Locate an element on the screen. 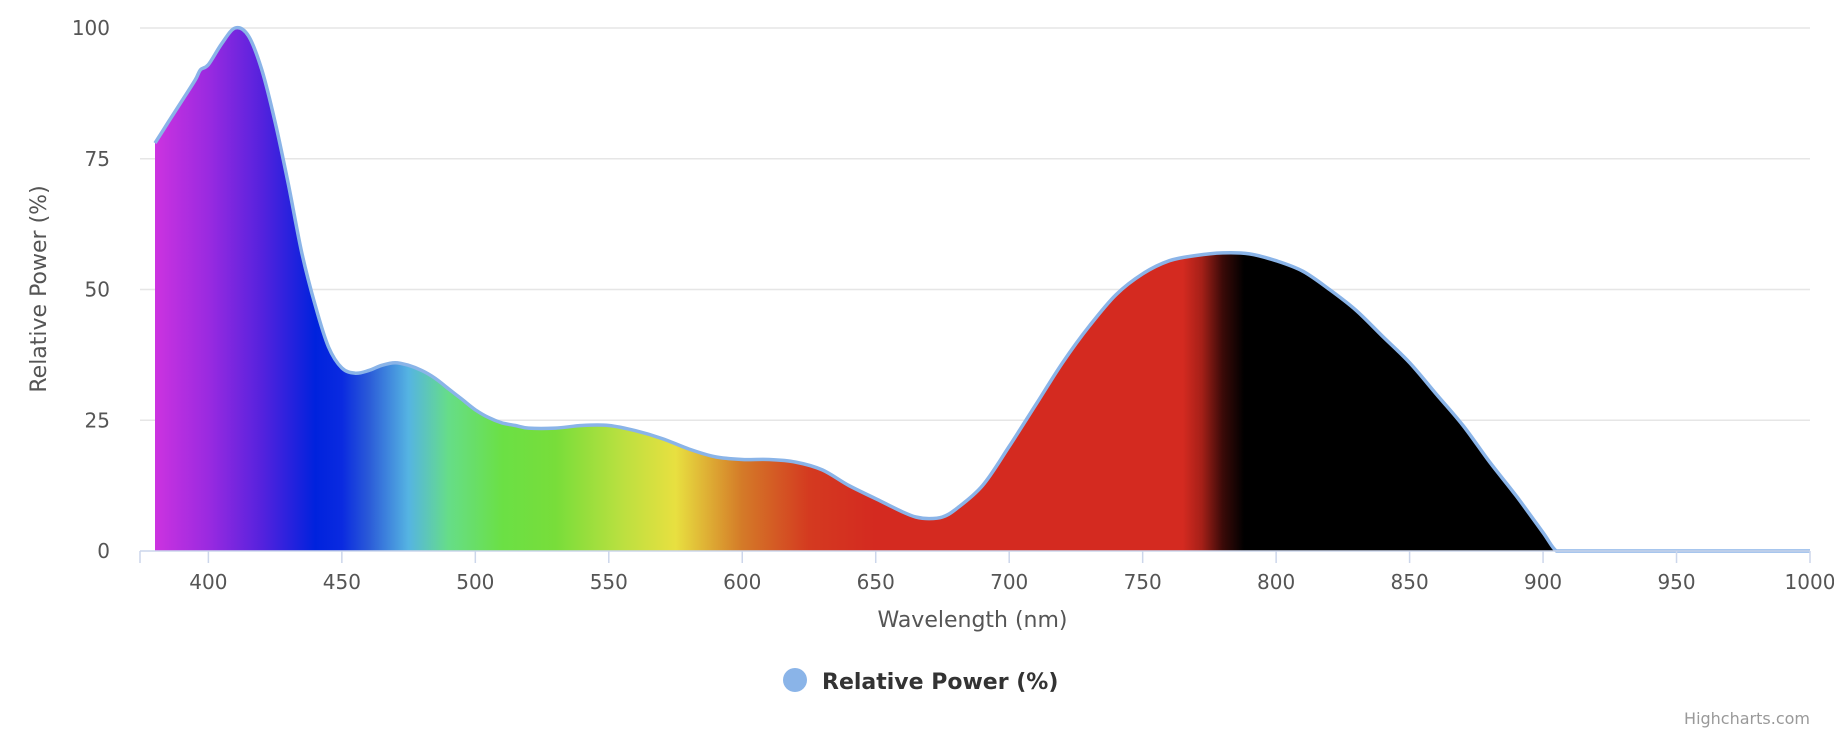  x-tick-label: 500 is located at coordinates (475, 582).